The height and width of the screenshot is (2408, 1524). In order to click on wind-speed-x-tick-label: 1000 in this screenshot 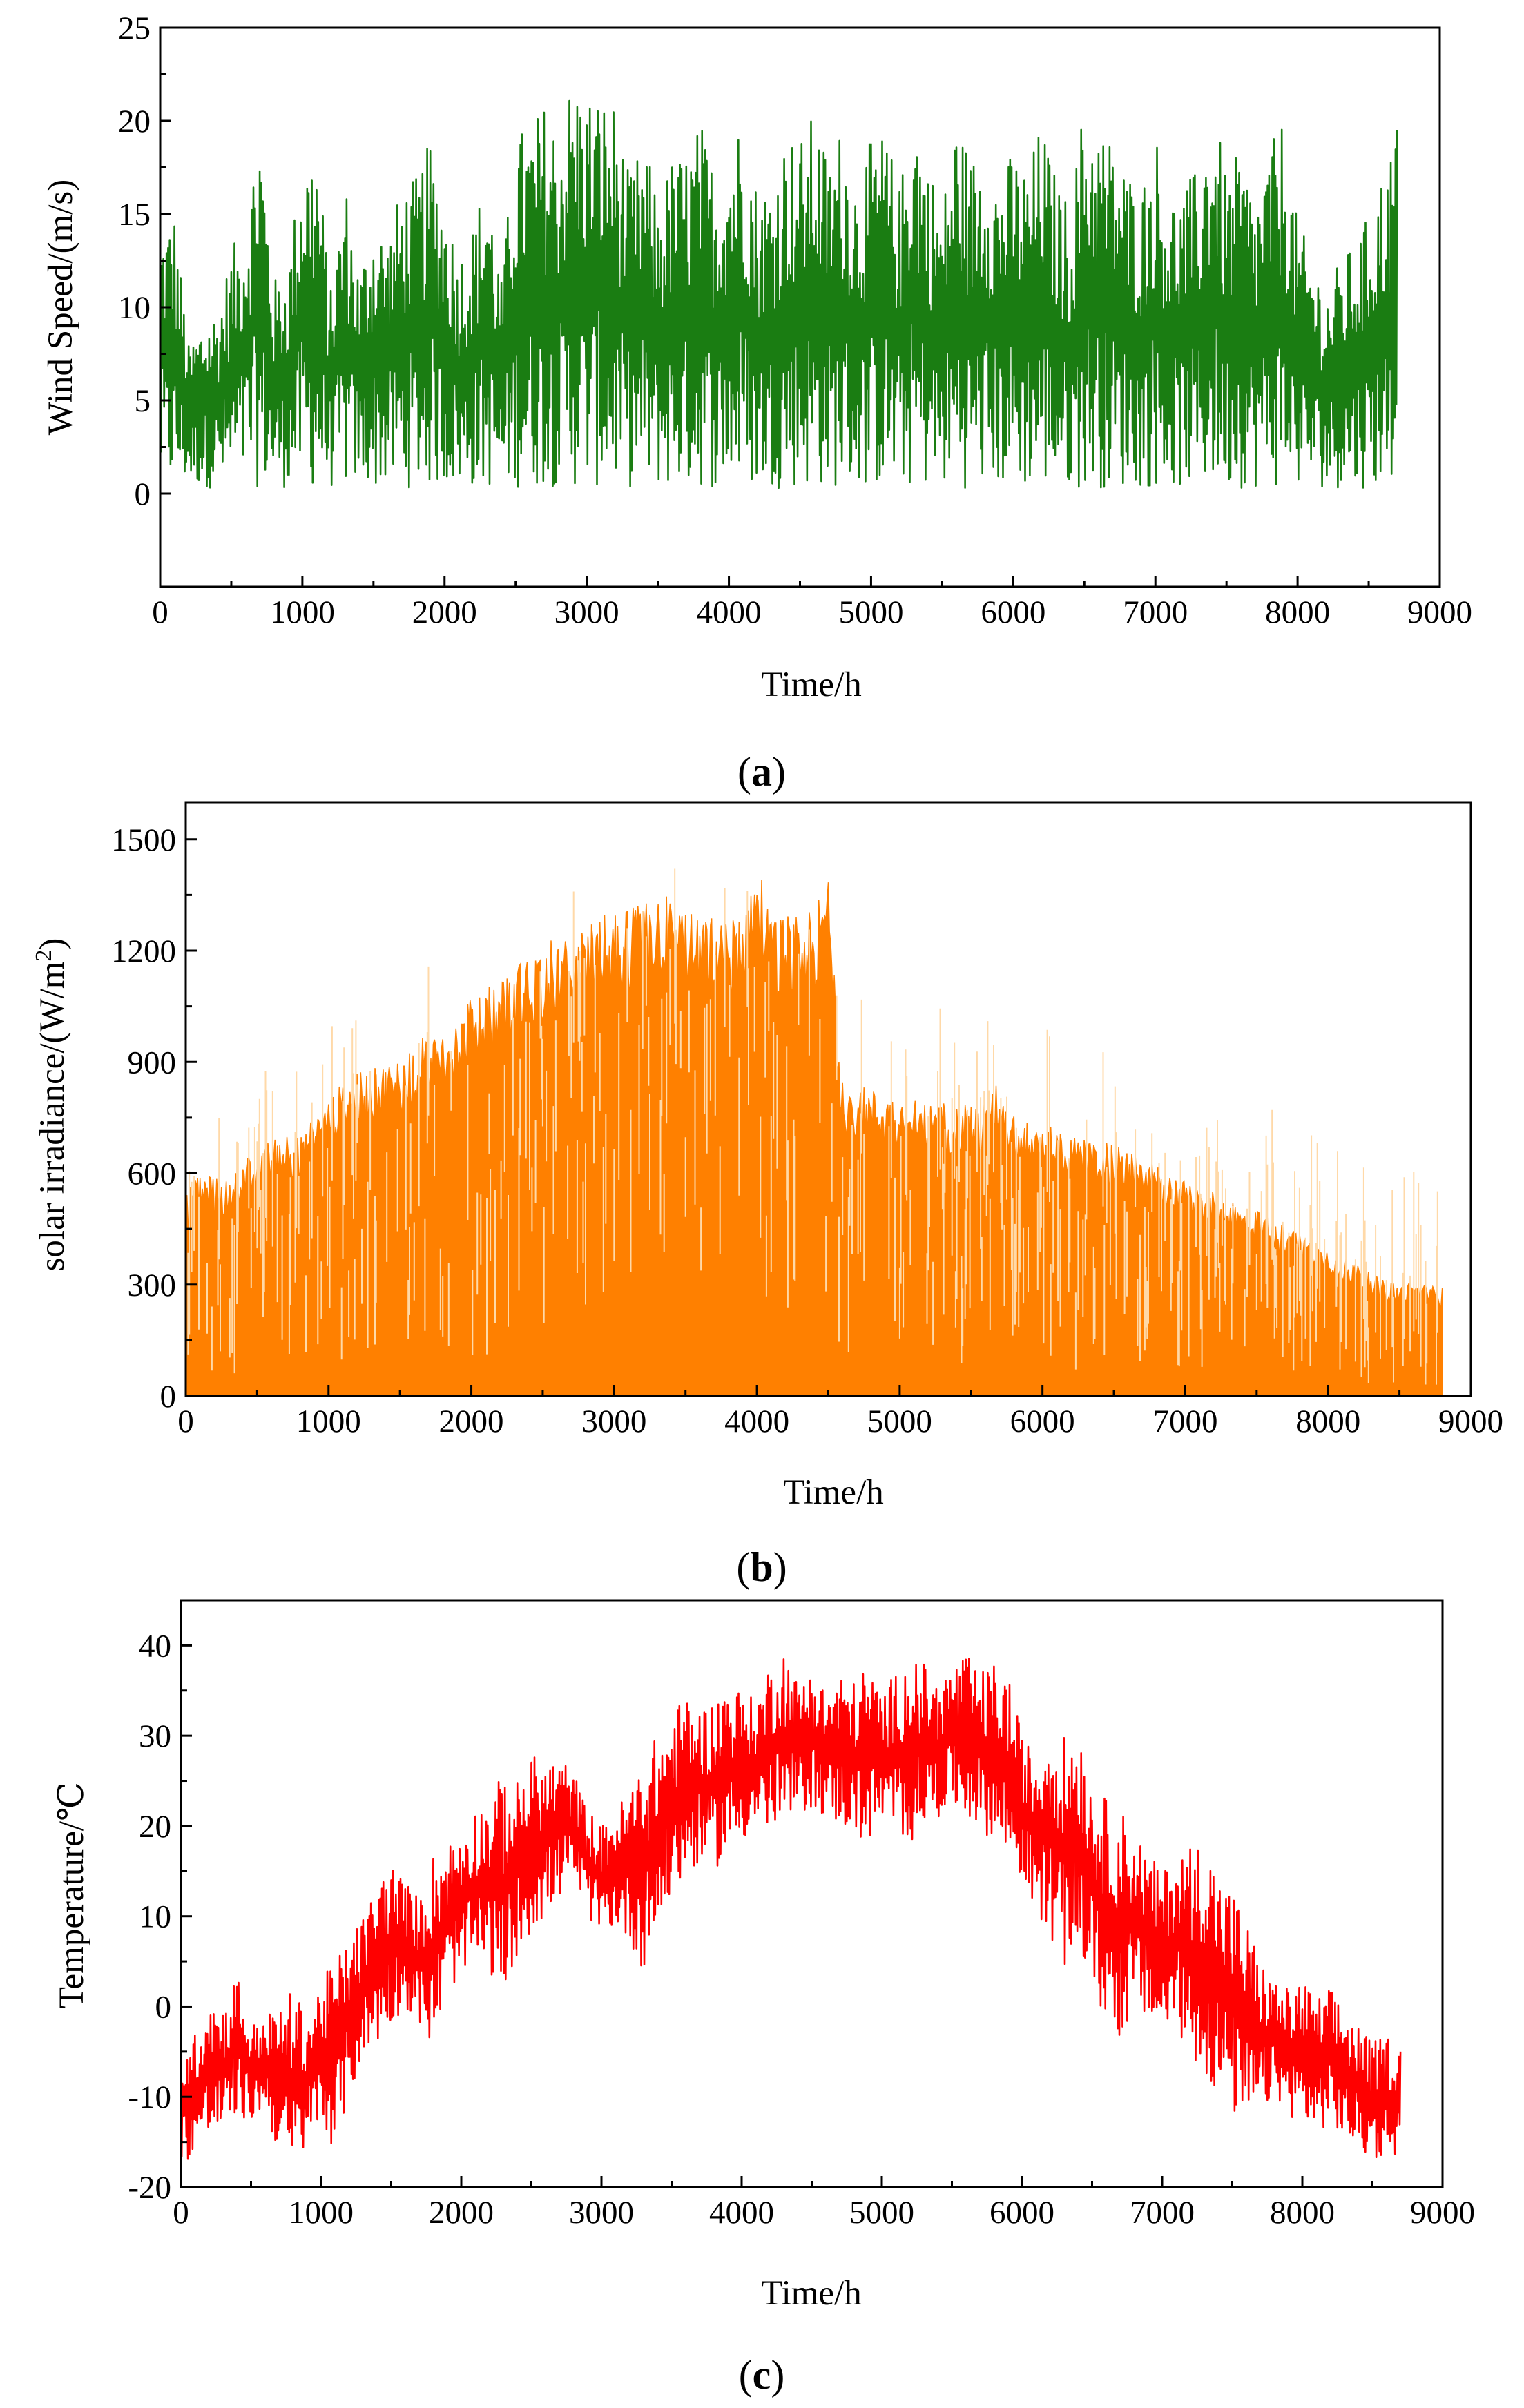, I will do `click(303, 612)`.